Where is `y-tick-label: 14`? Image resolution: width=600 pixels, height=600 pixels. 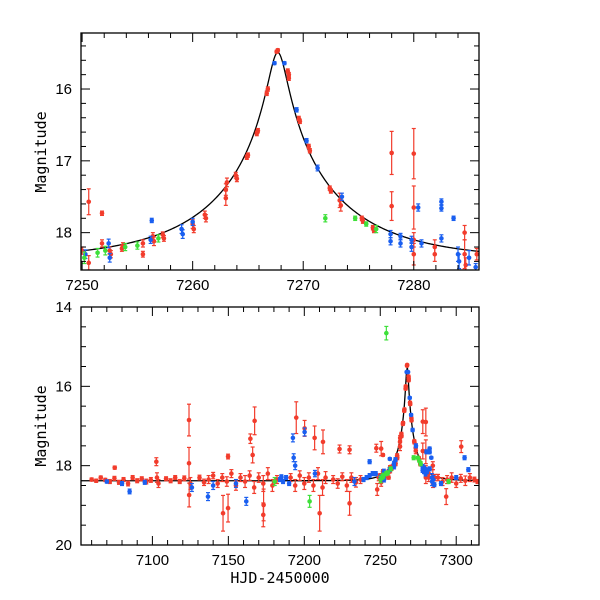 y-tick-label: 14 is located at coordinates (63, 307).